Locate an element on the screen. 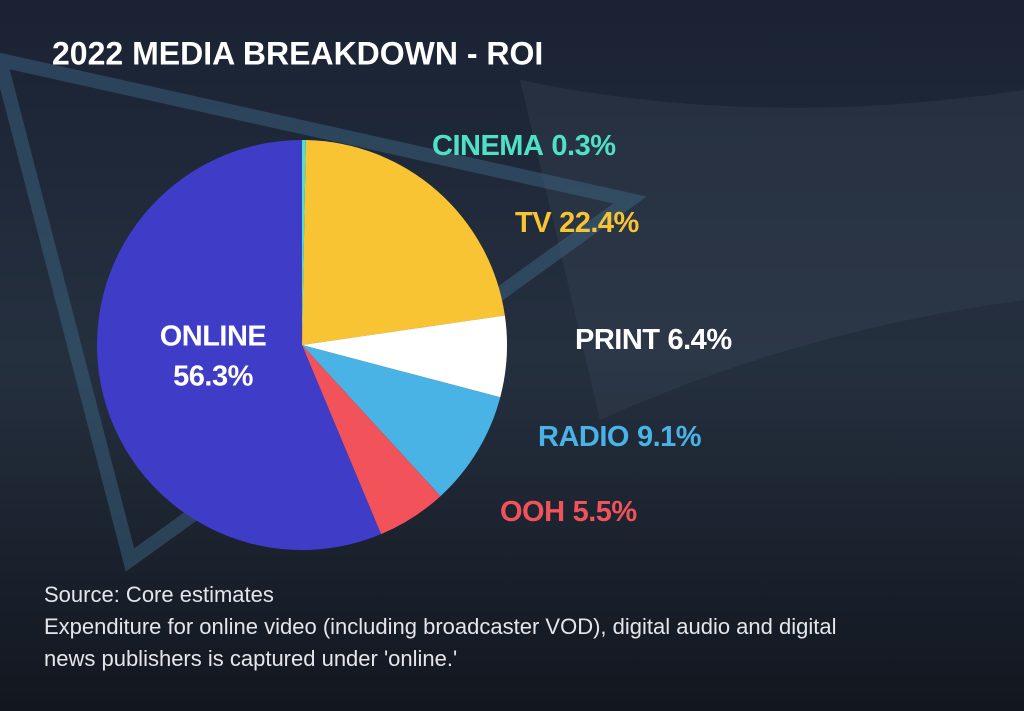 This screenshot has height=711, width=1024. slice-label: TV 22.4% is located at coordinates (577, 223).